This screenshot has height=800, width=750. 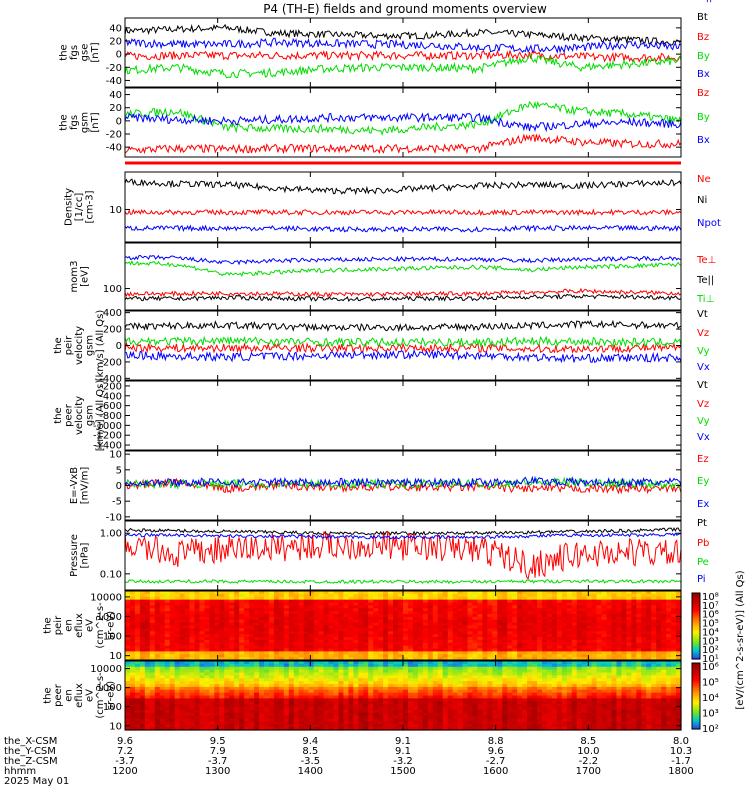 What do you see at coordinates (110, 416) in the screenshot?
I see `y-tick-label: -800` at bounding box center [110, 416].